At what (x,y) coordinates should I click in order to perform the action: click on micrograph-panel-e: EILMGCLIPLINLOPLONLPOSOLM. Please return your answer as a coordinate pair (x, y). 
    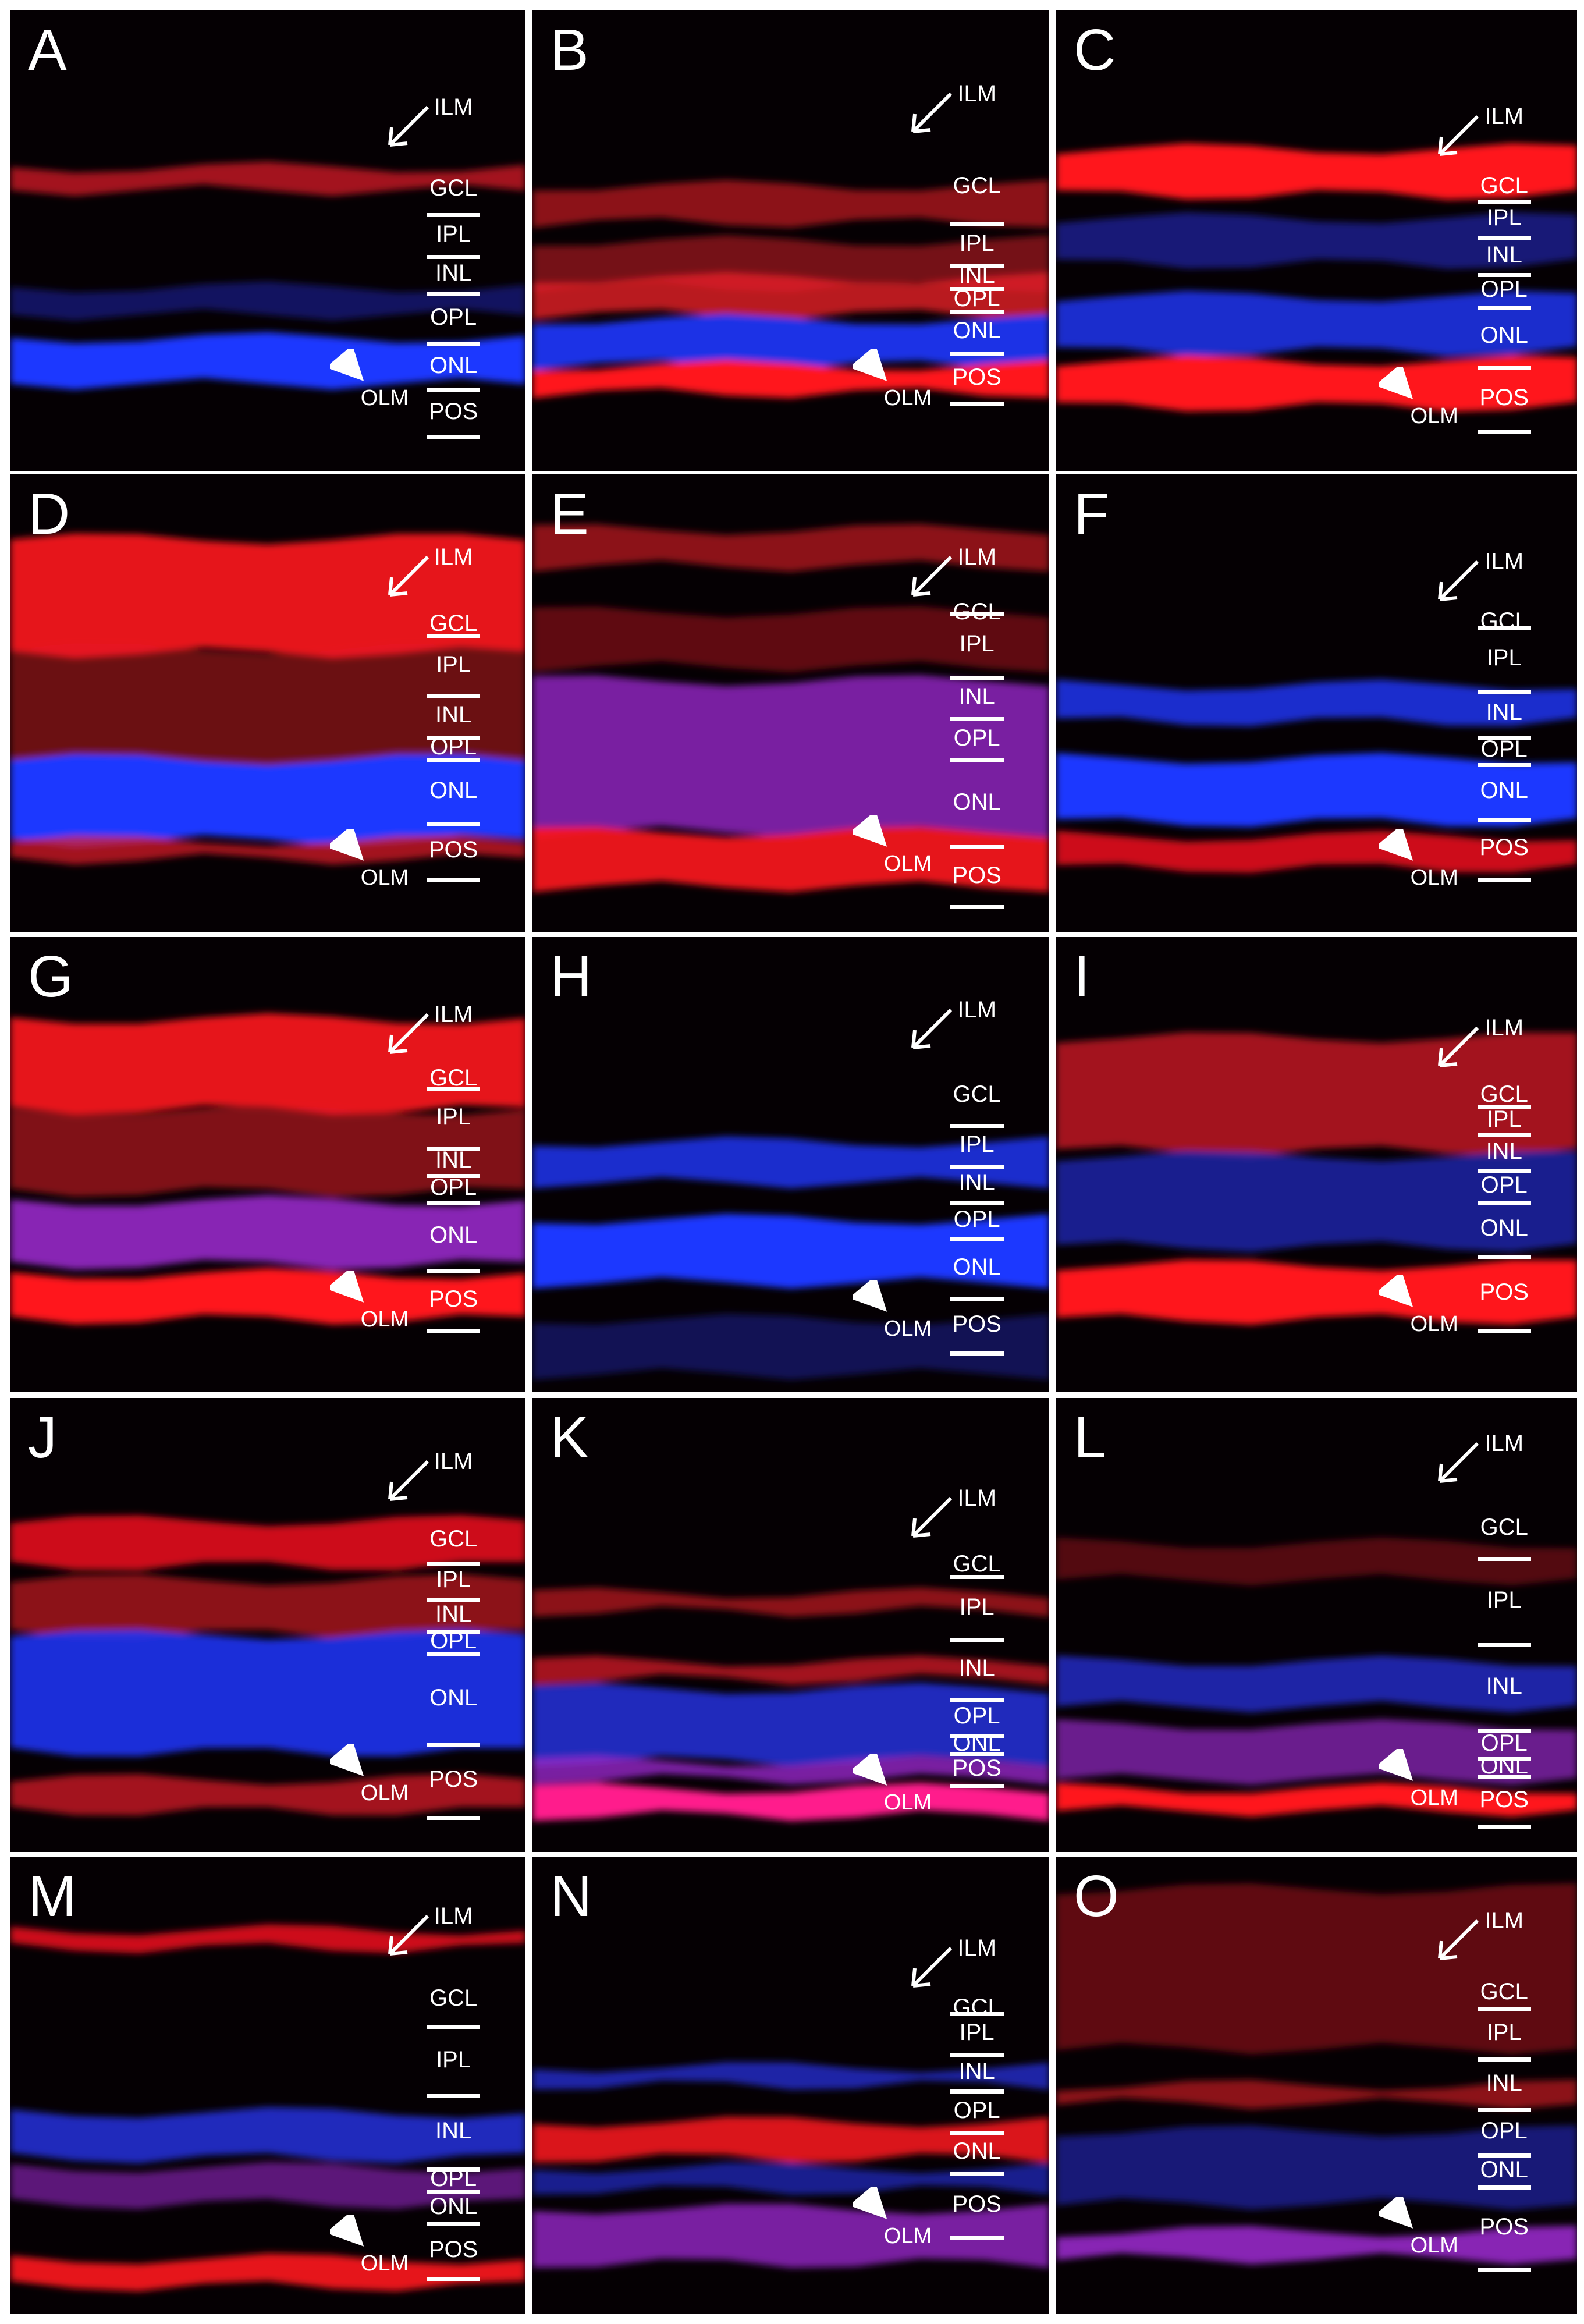
    Looking at the image, I should click on (791, 703).